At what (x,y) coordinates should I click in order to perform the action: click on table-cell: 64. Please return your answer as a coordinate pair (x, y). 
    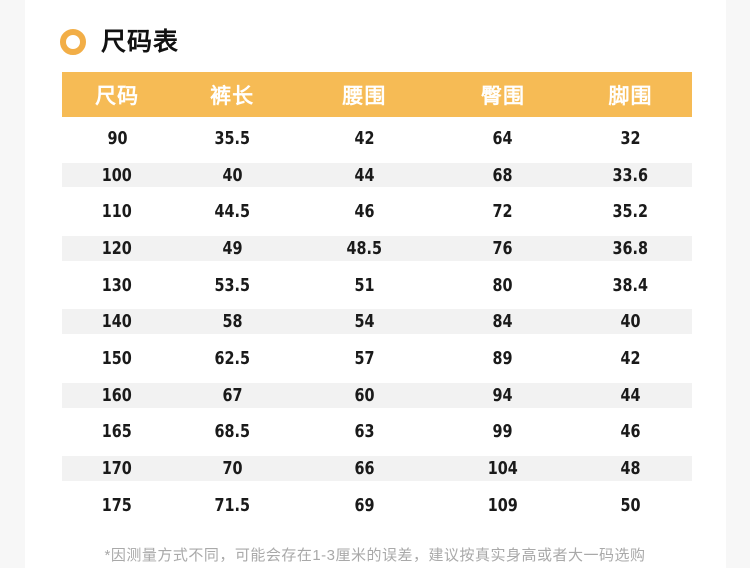
    Looking at the image, I should click on (503, 138).